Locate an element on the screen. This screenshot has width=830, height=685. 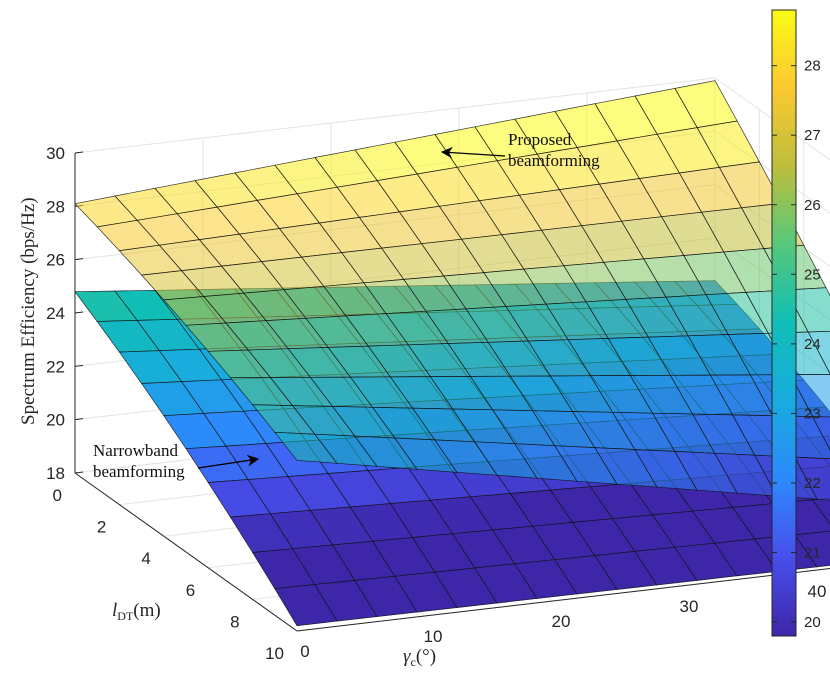
colorbar-ticks: 20 21 22 23 24 25 26 27 28 is located at coordinates (796, 344).